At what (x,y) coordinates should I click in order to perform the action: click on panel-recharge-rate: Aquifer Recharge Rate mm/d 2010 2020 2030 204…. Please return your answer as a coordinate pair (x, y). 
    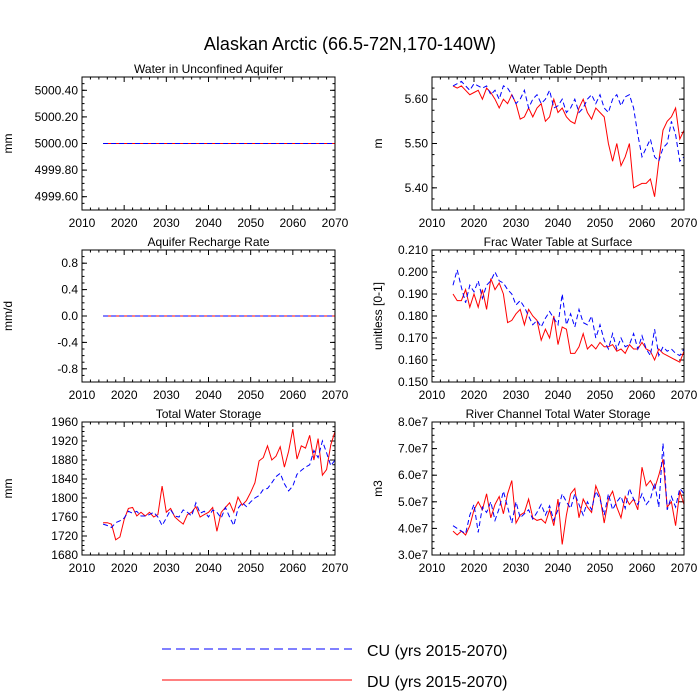
    Looking at the image, I should click on (175, 318).